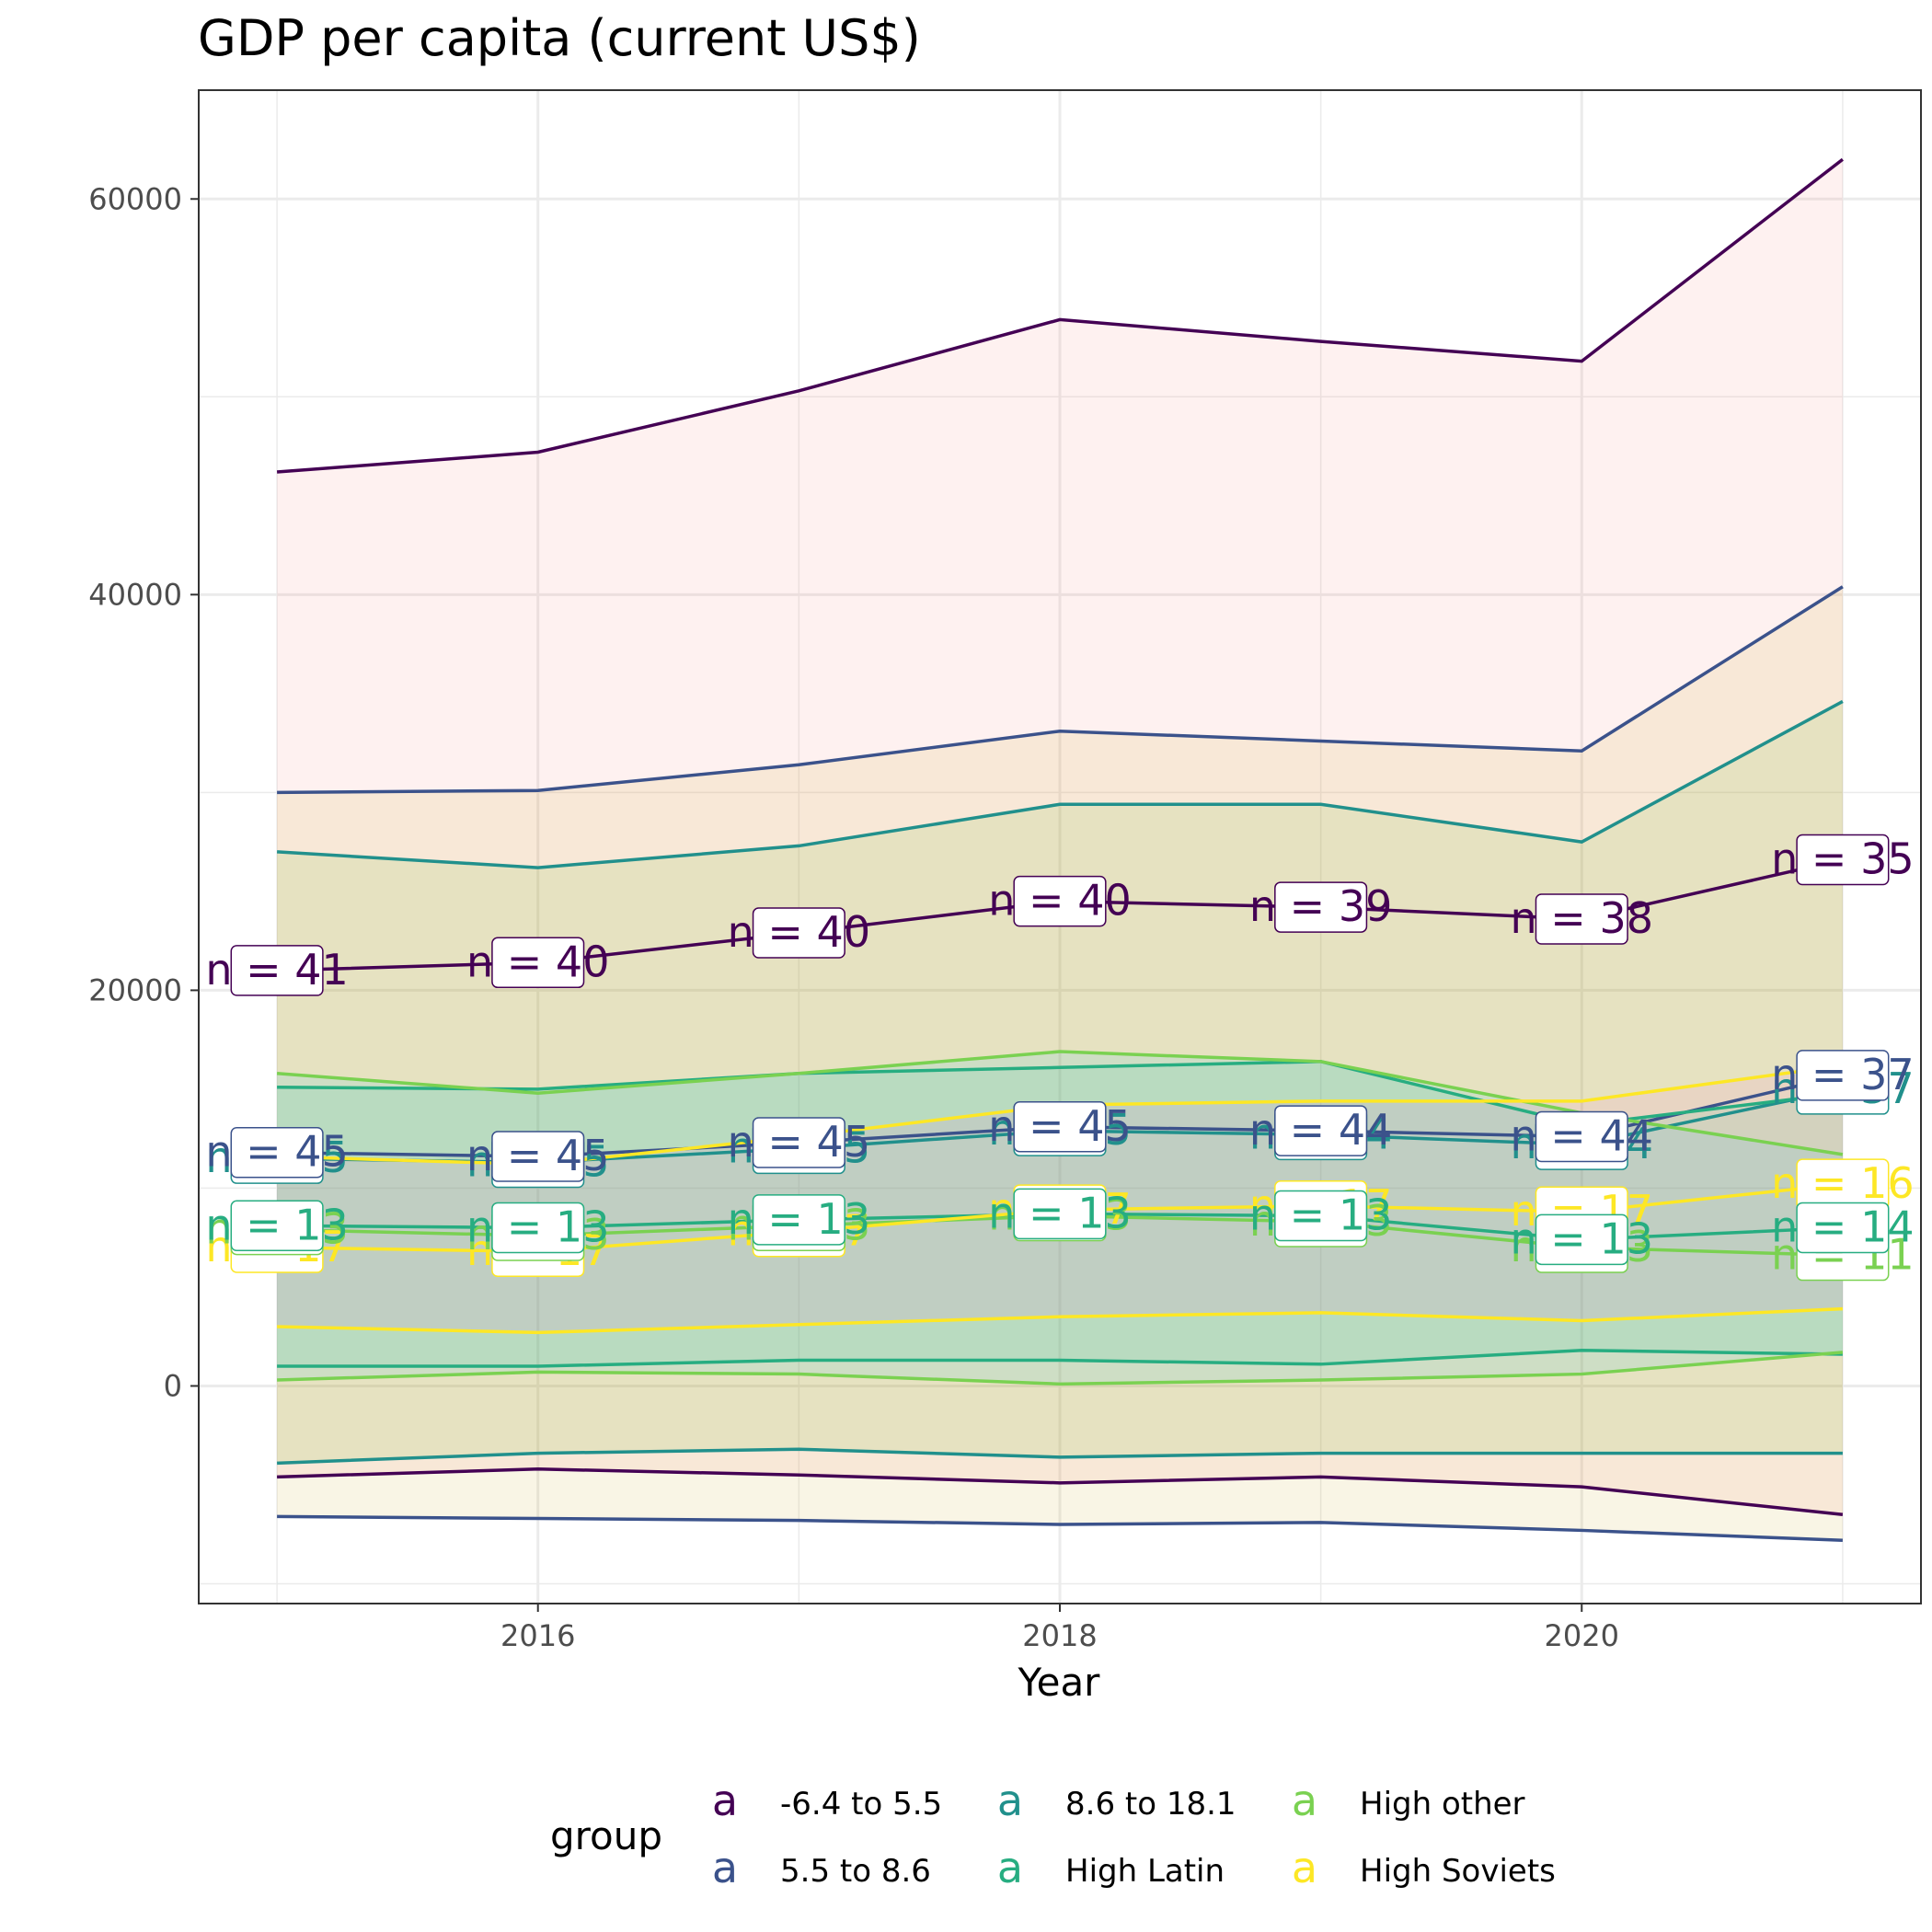 The height and width of the screenshot is (1932, 1932). I want to click on n-label-High Latin-2015: n = 13, so click(277, 1226).